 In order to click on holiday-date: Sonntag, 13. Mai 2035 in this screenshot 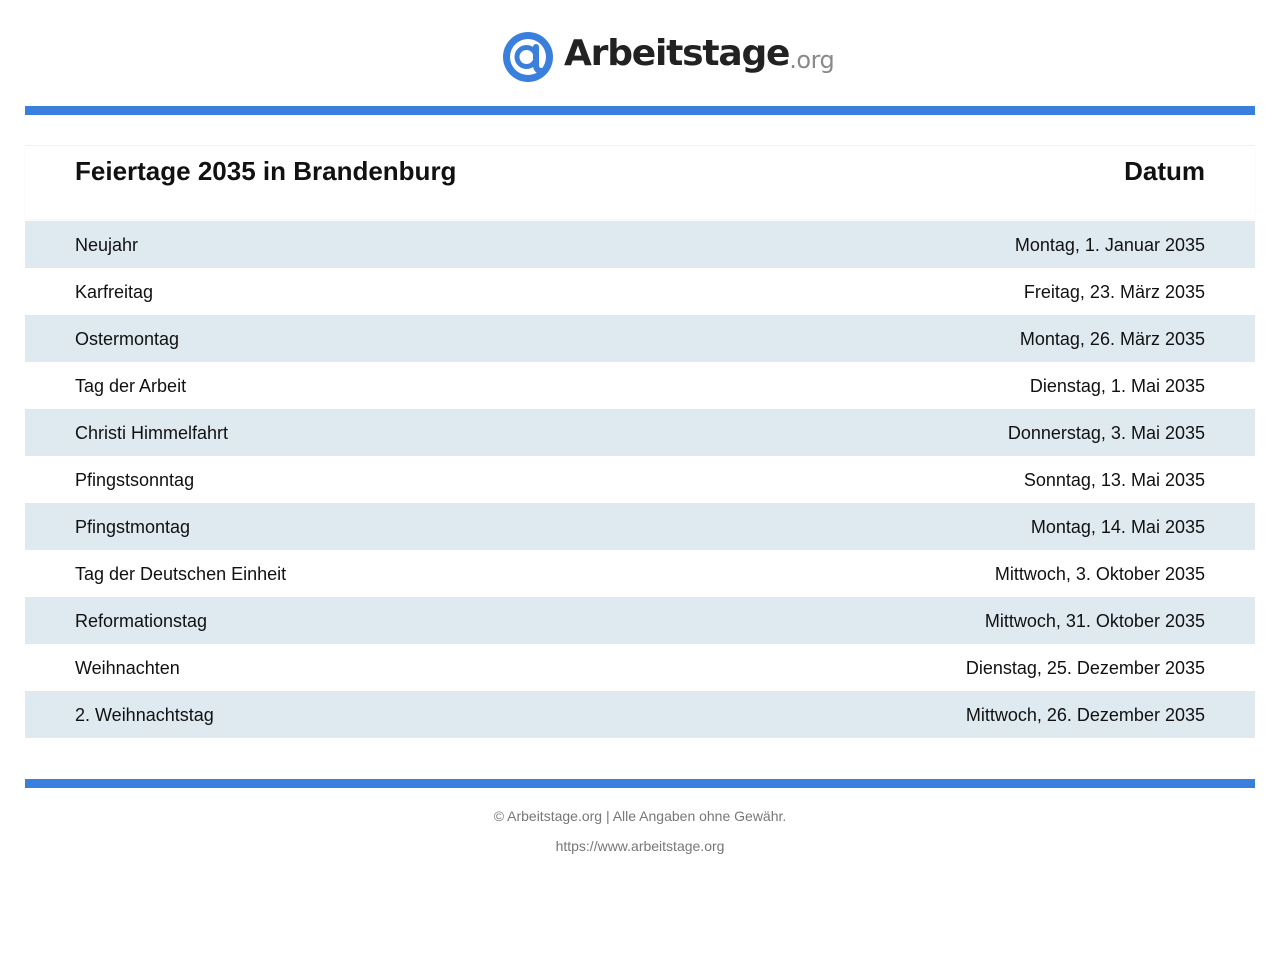, I will do `click(1114, 480)`.